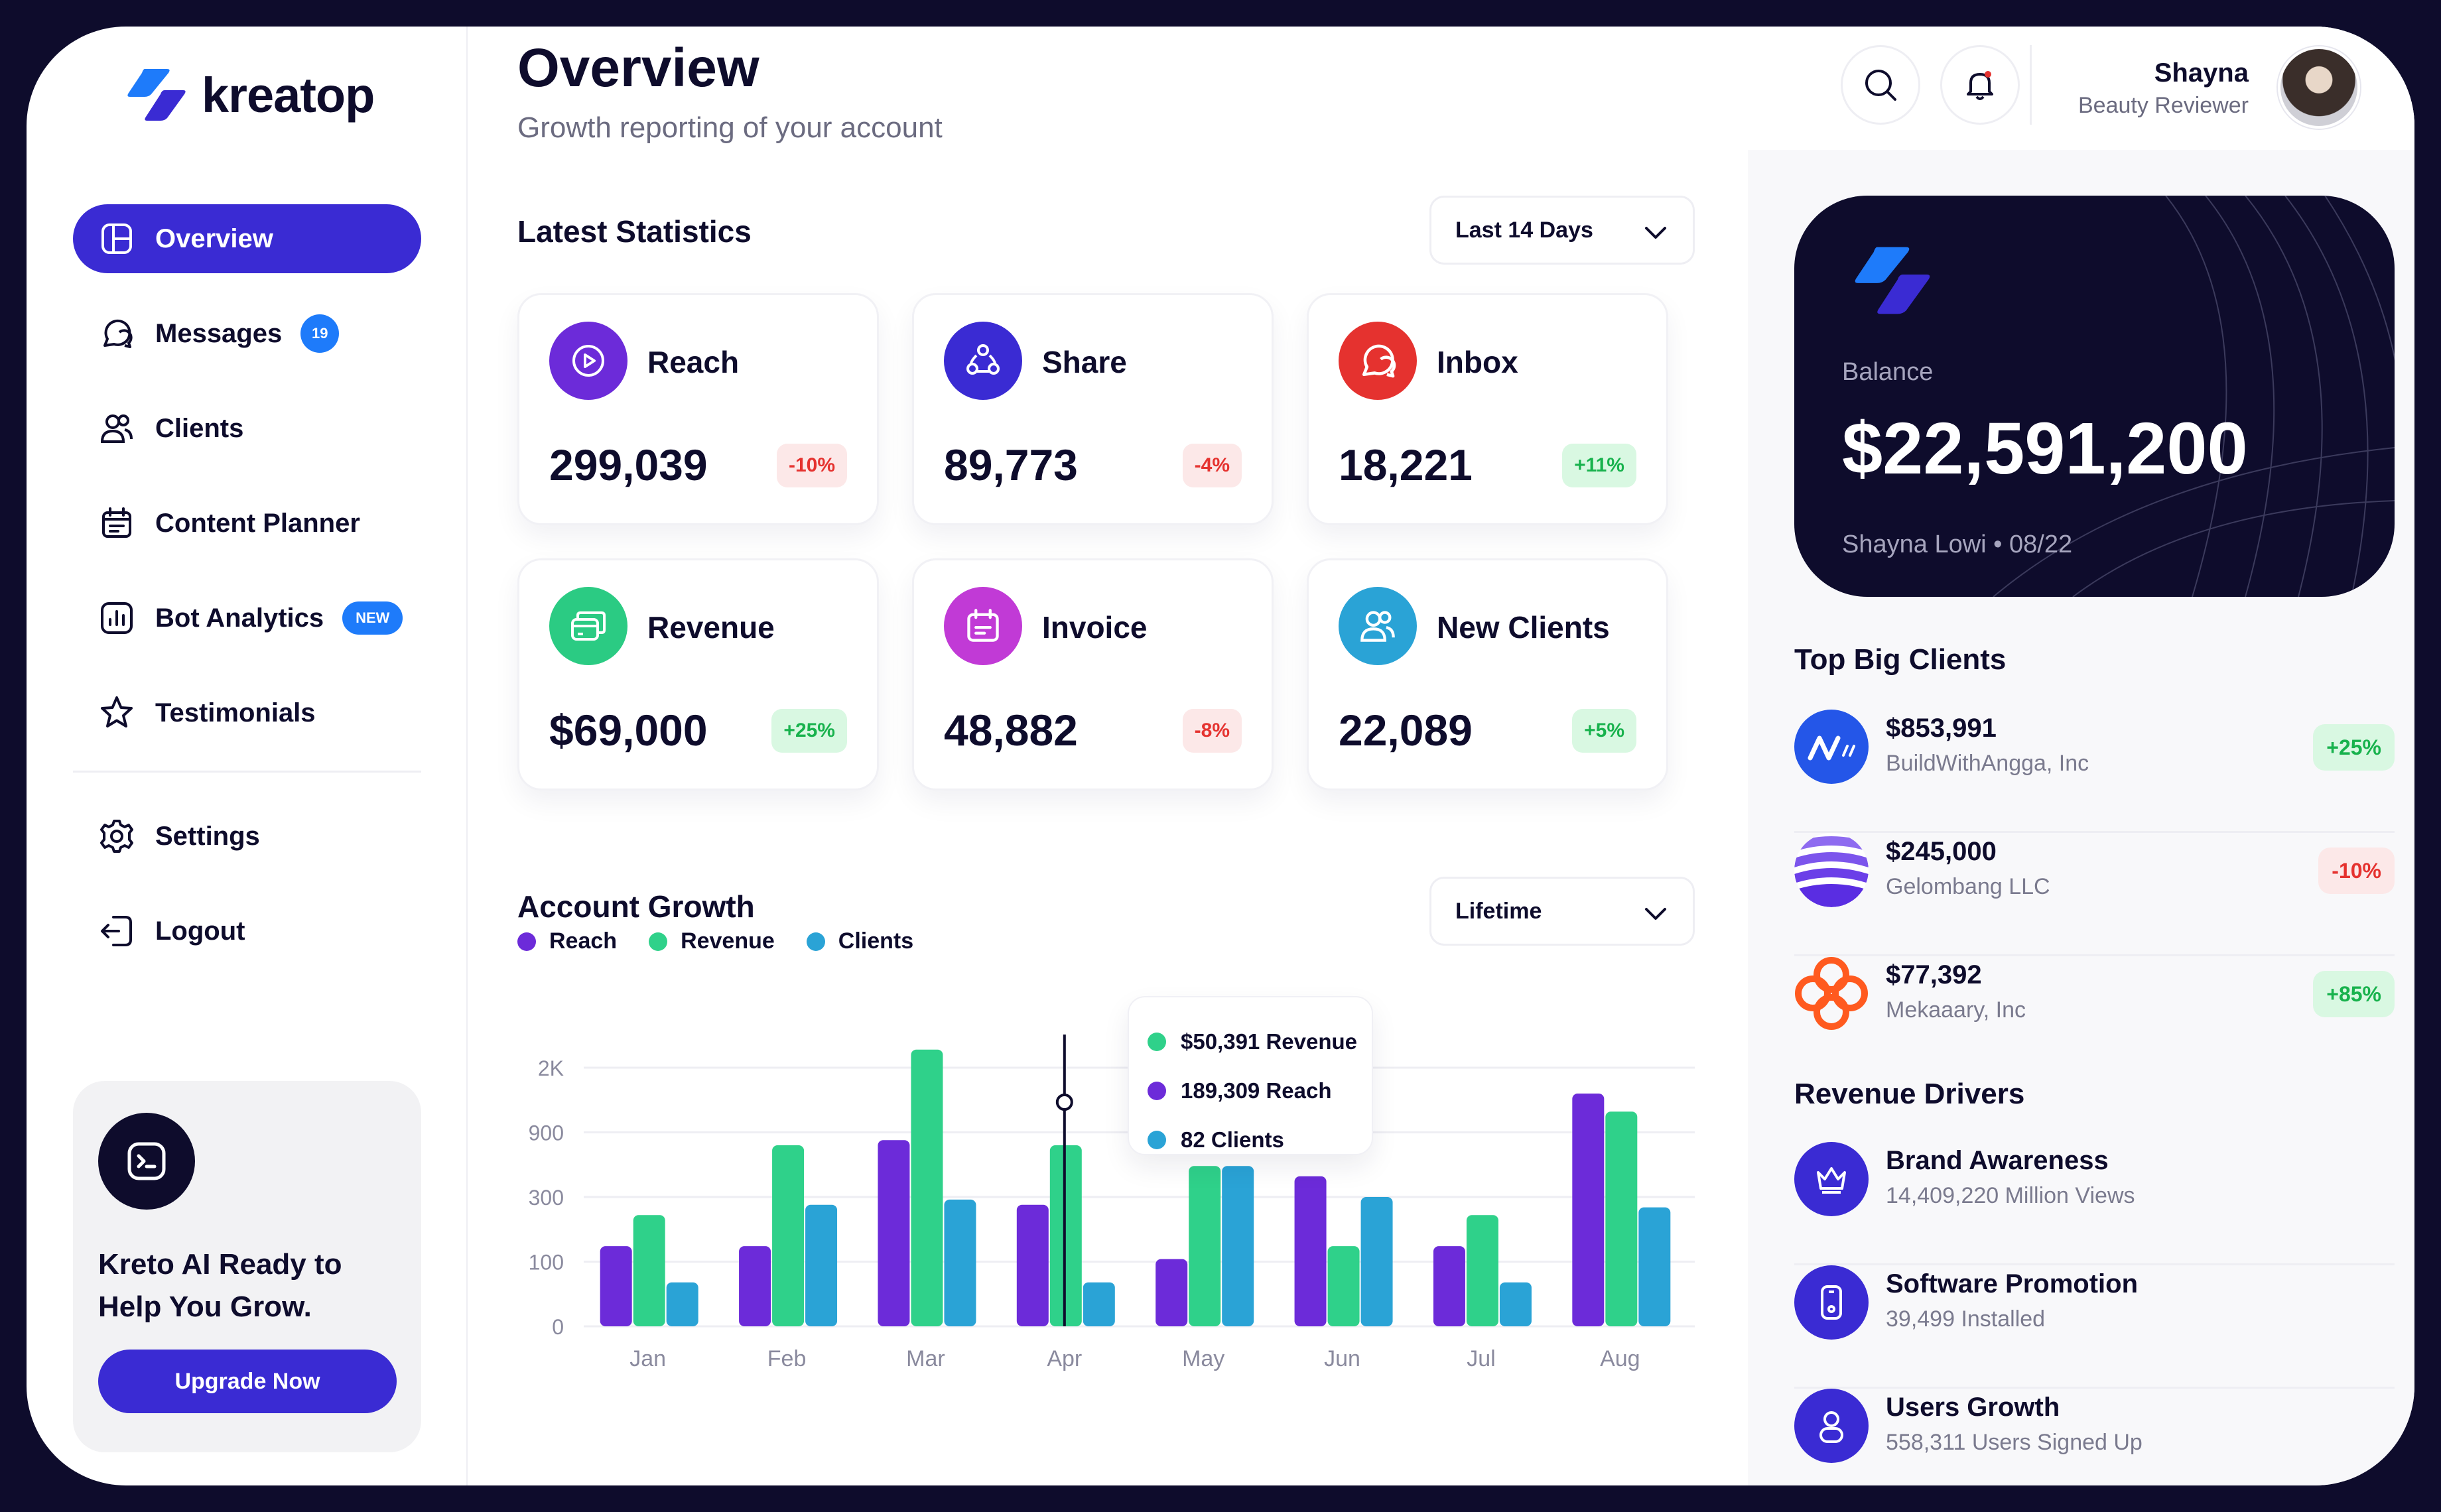 The width and height of the screenshot is (2441, 1512). I want to click on stat-change-badge: +25%, so click(809, 731).